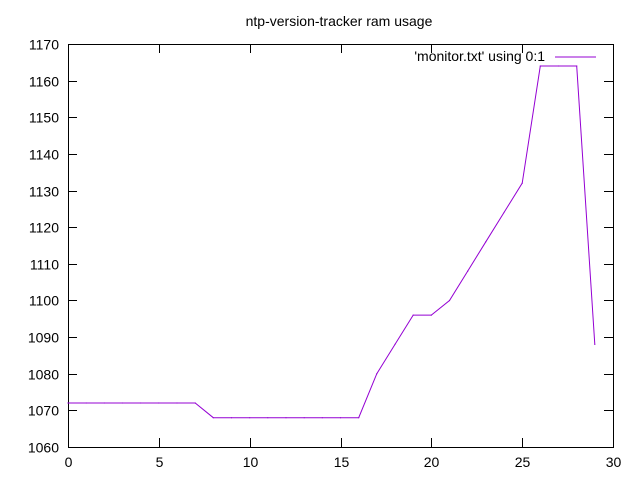 This screenshot has width=640, height=480. Describe the element at coordinates (251, 462) in the screenshot. I see `x-tick-label: 10` at that location.